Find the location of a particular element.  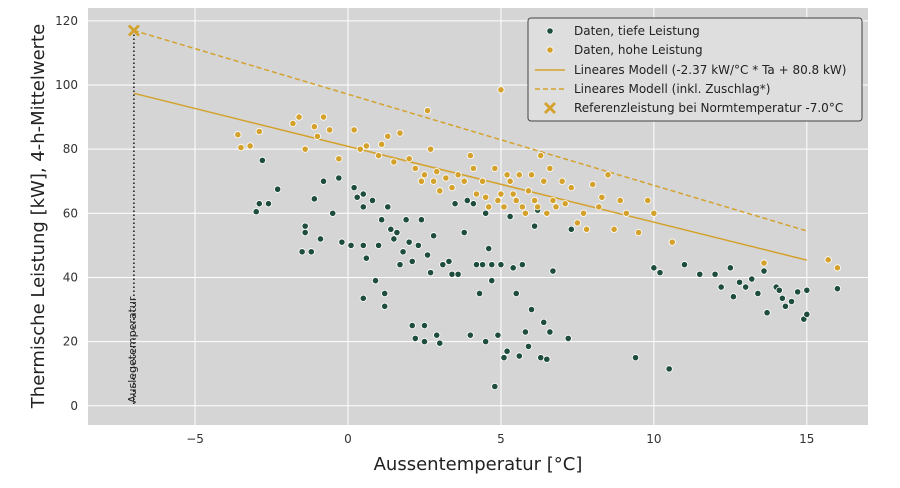

reference-point-marker is located at coordinates (133, 30).